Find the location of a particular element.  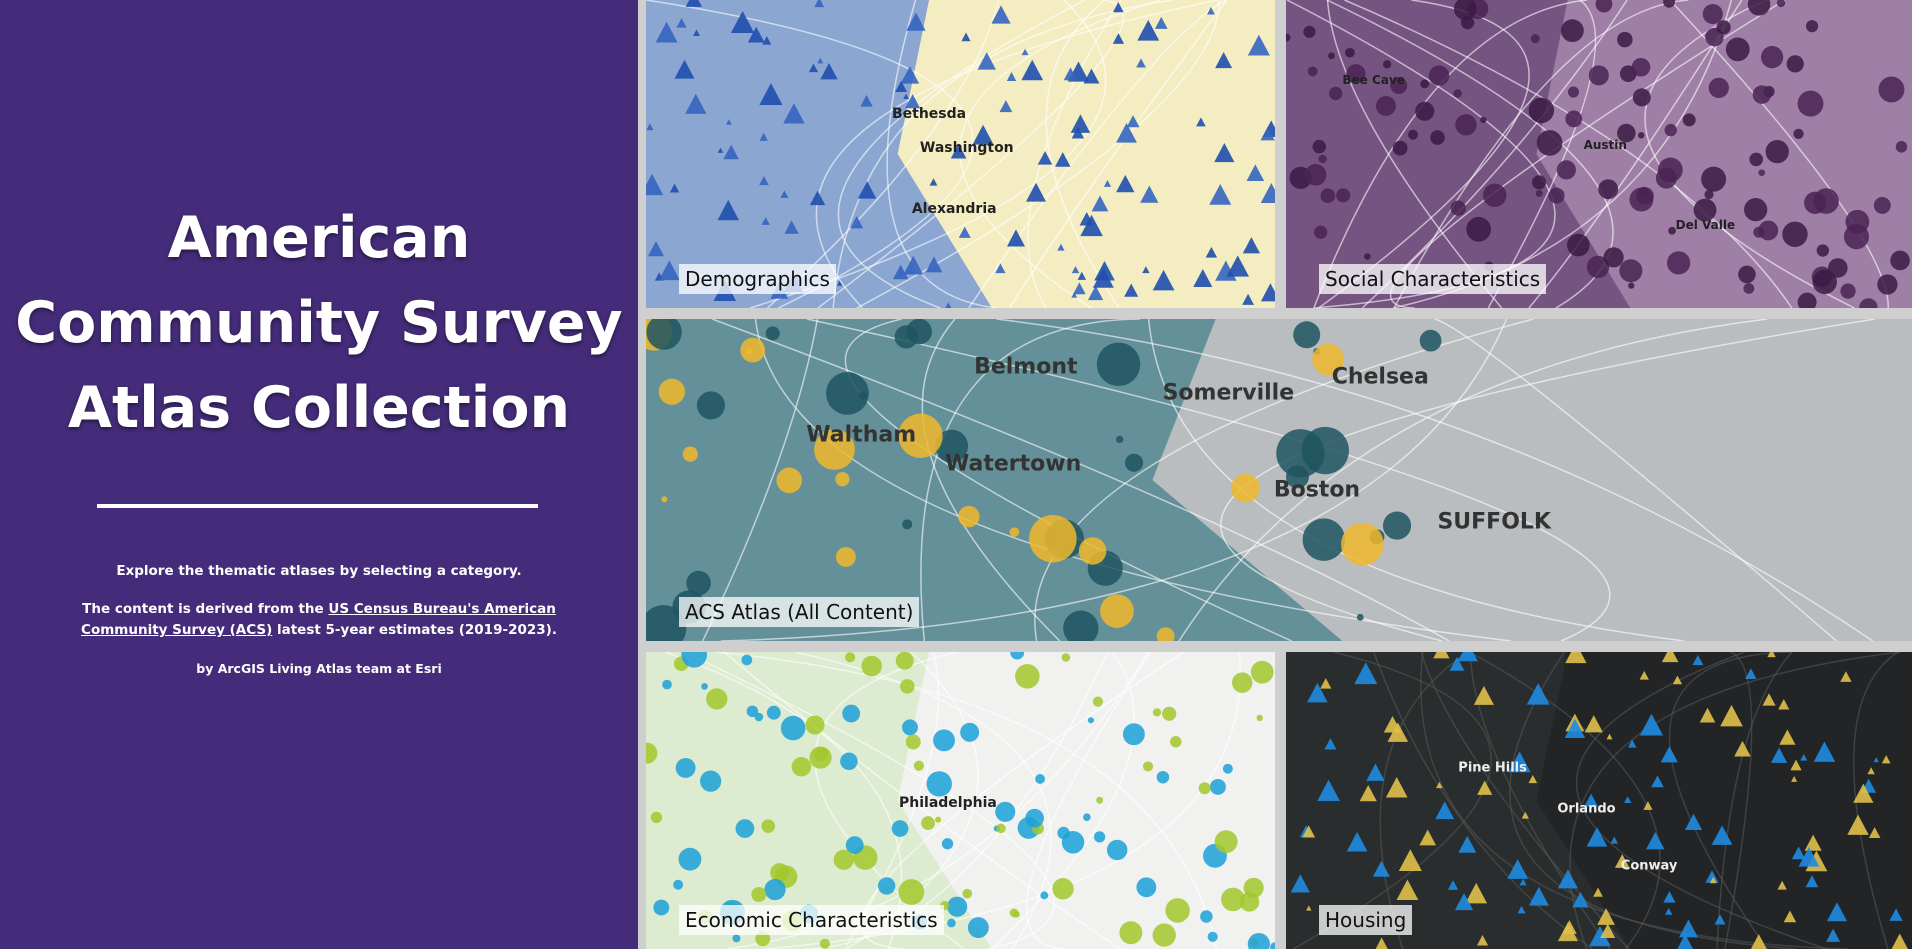

place-label: Belmont is located at coordinates (1026, 367).